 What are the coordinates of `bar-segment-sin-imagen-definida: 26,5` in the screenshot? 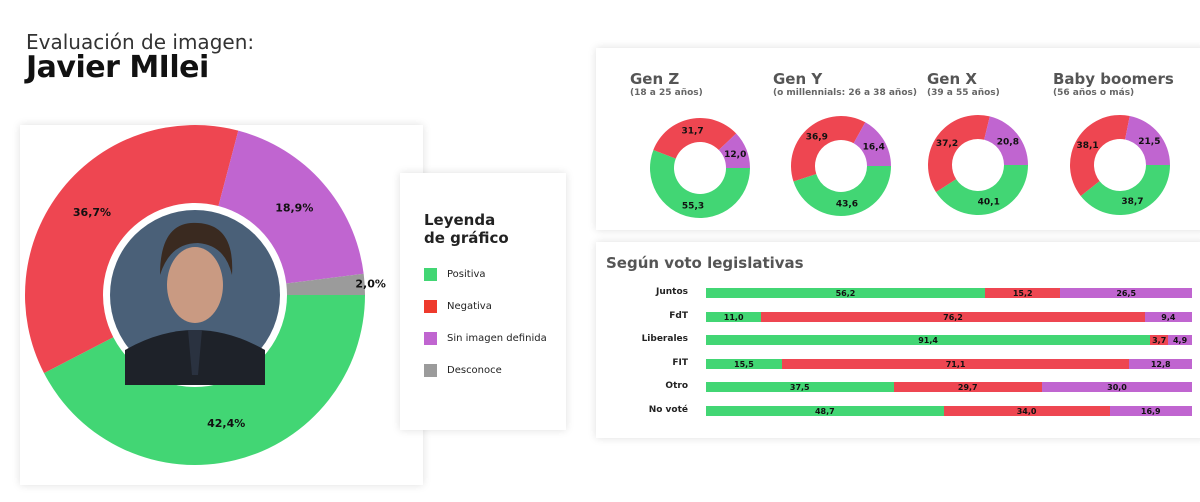 It's located at (1126, 293).